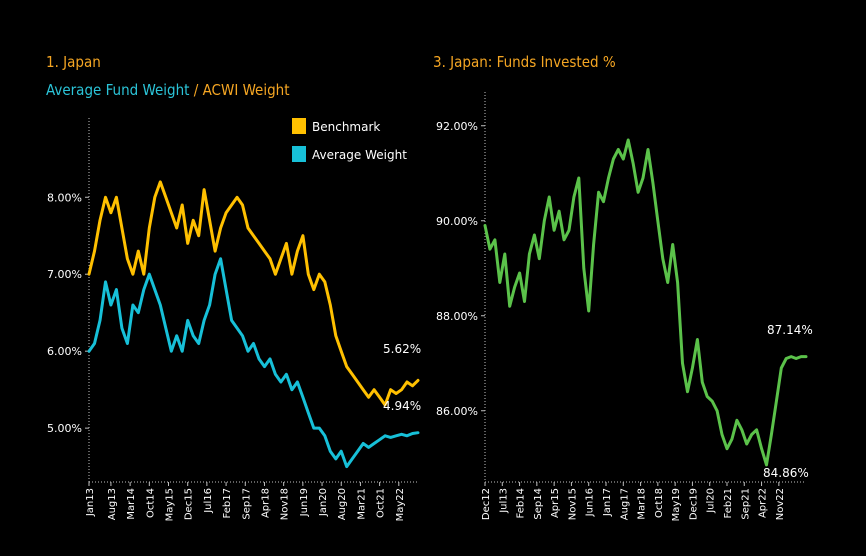 The width and height of the screenshot is (866, 556). I want to click on x-tick-label: Jun16, so click(590, 502).